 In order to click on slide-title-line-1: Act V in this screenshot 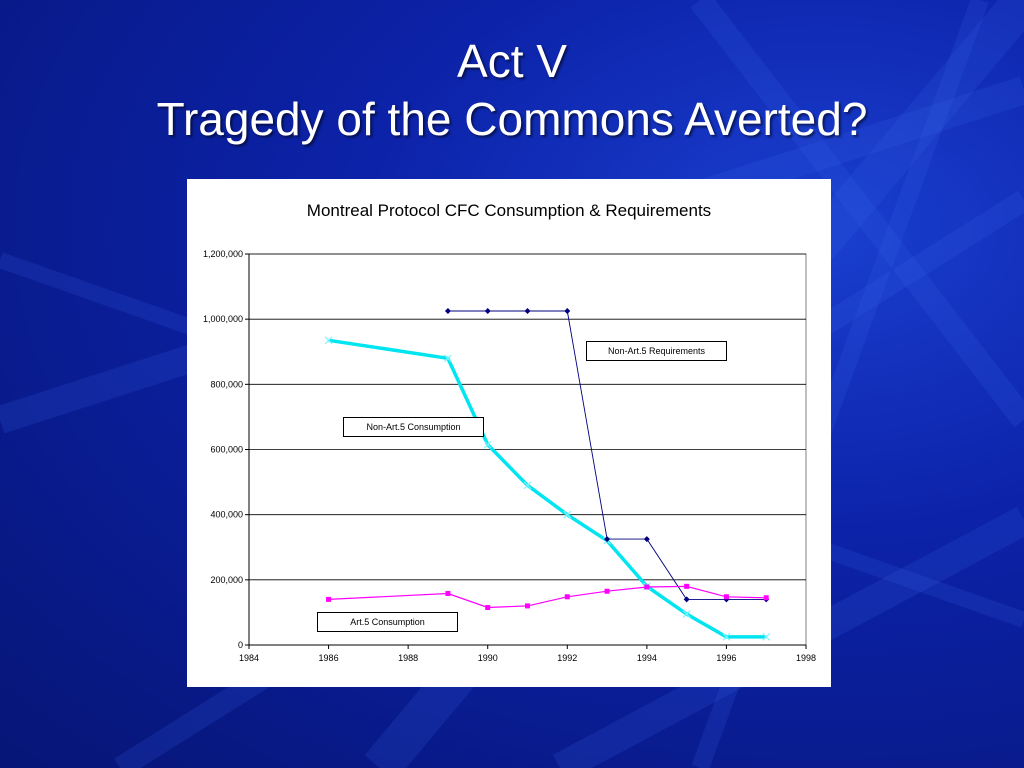, I will do `click(512, 61)`.